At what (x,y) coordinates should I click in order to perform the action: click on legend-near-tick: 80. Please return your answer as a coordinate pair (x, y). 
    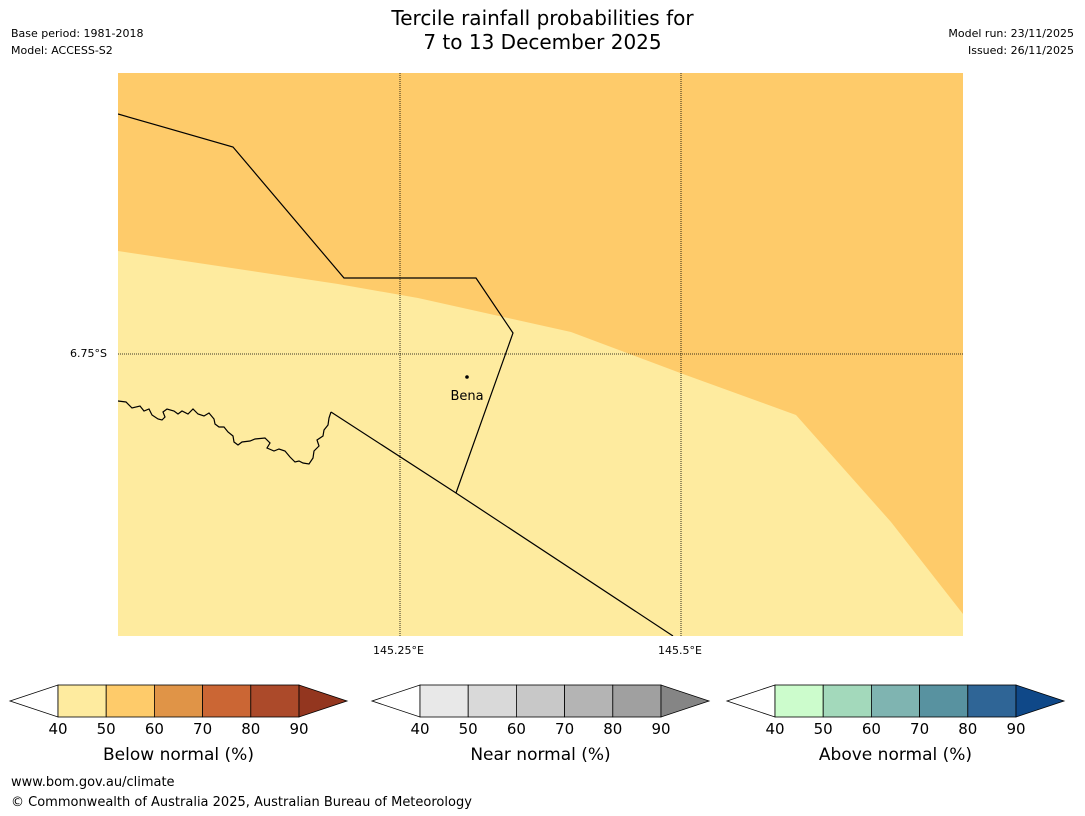
    Looking at the image, I should click on (612, 729).